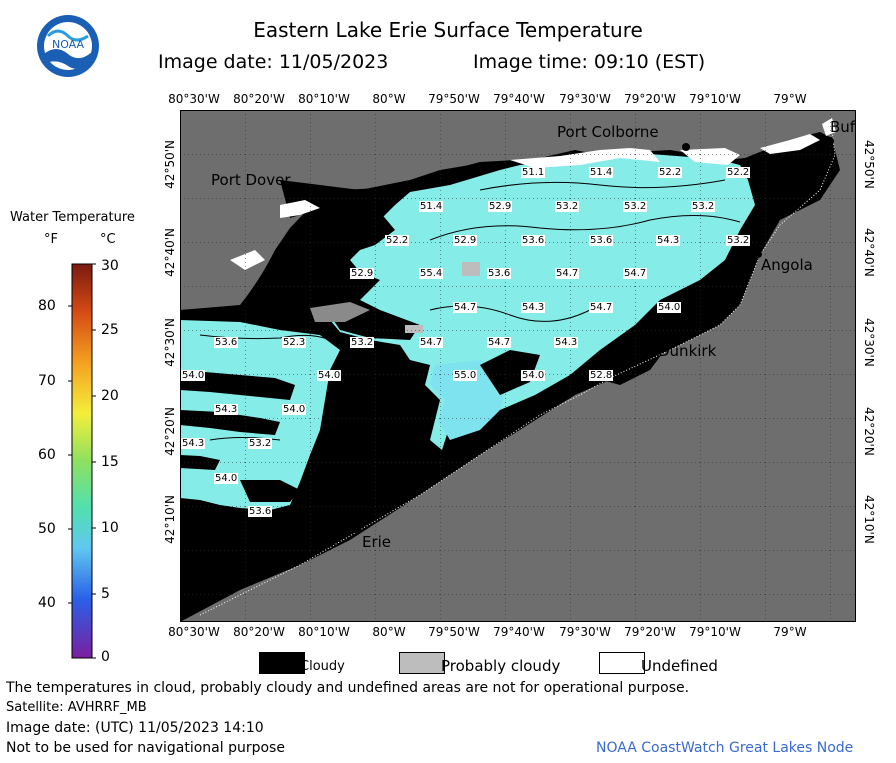 This screenshot has height=763, width=896. I want to click on cbar-f-tick: 50, so click(47, 529).